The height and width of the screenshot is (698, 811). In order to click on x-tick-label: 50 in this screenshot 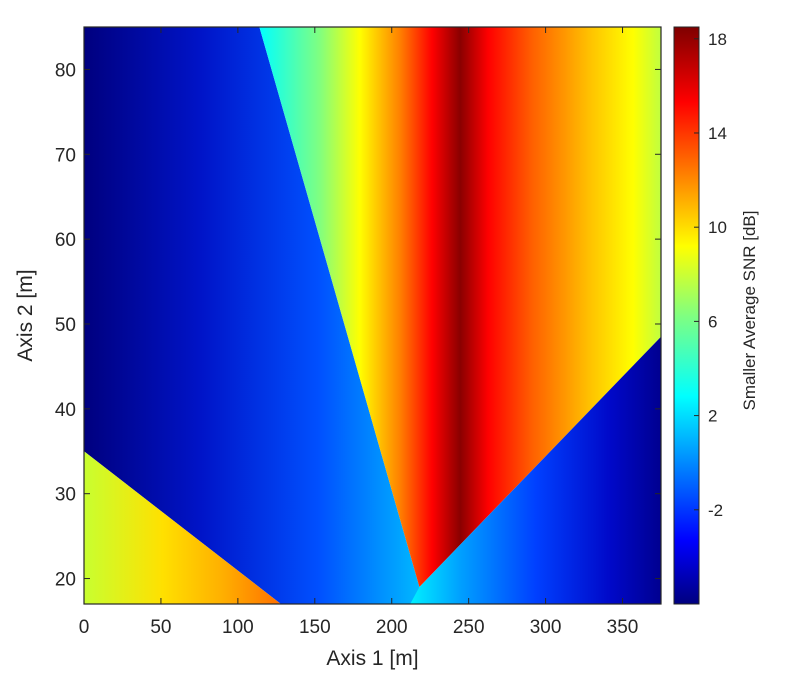, I will do `click(160, 627)`.